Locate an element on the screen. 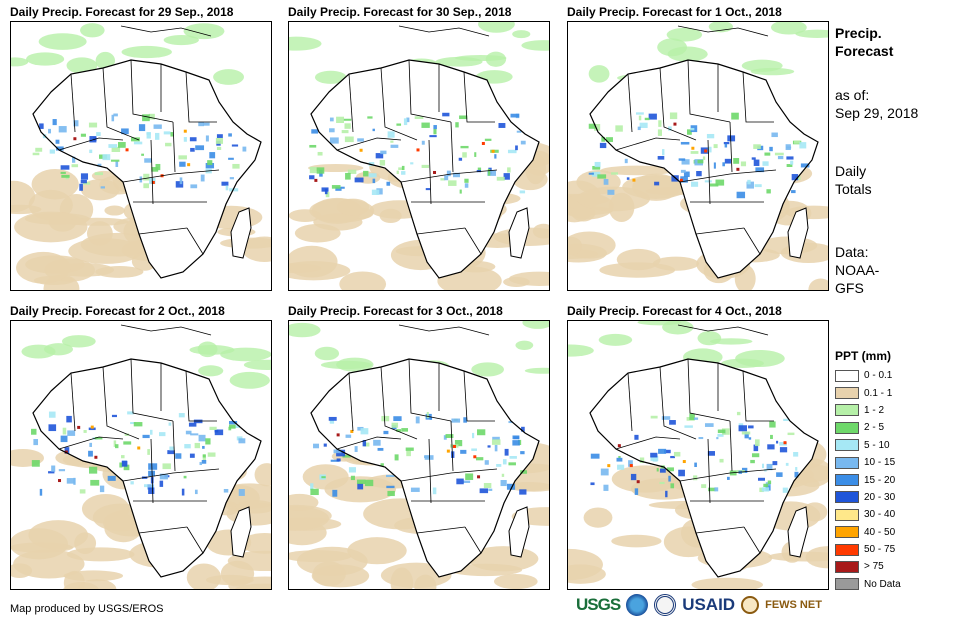 This screenshot has height=626, width=967. fews-net-logo: FEWS NET is located at coordinates (793, 605).